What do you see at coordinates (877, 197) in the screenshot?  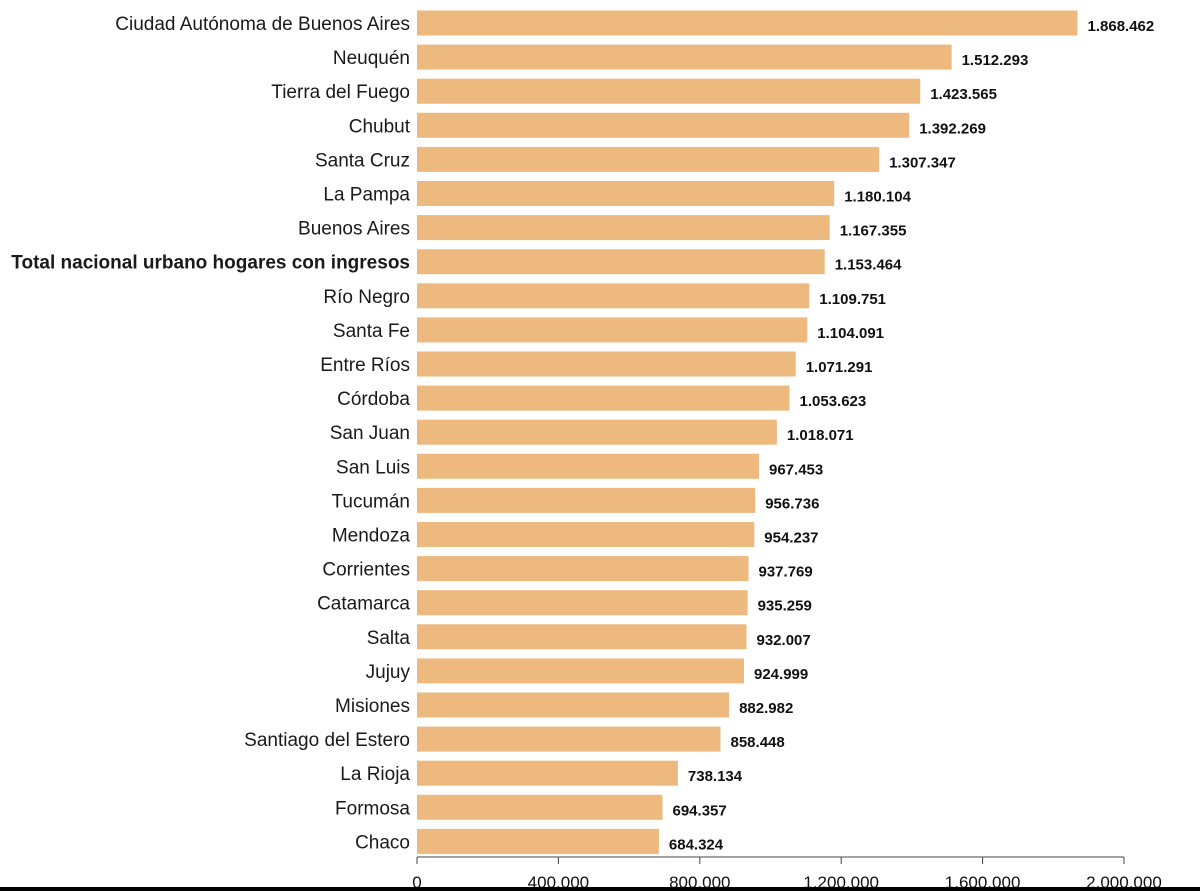 I see `data-label: 1.180.104` at bounding box center [877, 197].